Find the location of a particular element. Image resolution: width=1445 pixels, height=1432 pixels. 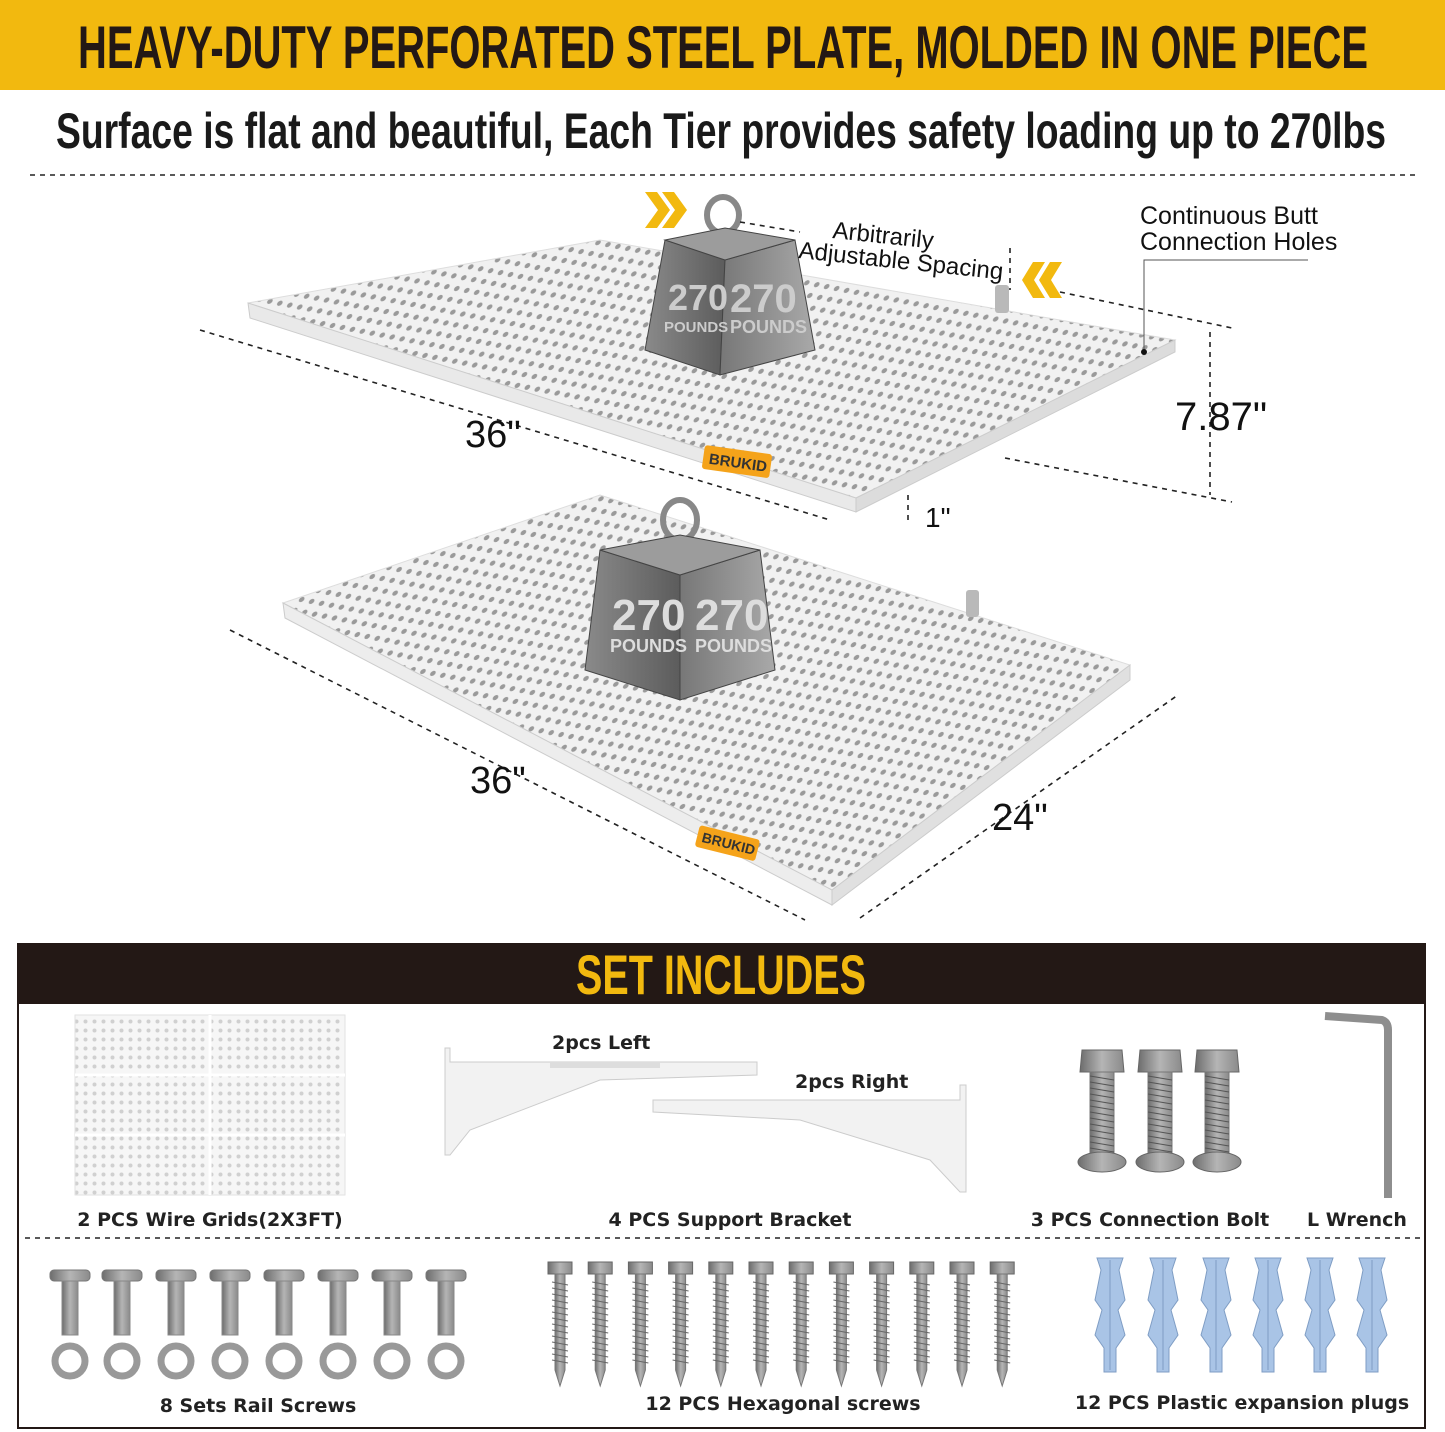

item-label-support-bracket: 4 PCS Support Bracket is located at coordinates (730, 1220).